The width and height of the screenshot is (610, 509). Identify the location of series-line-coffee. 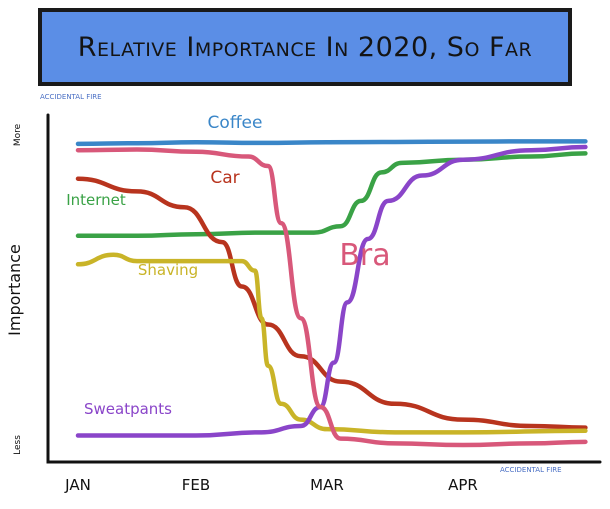
(331, 143).